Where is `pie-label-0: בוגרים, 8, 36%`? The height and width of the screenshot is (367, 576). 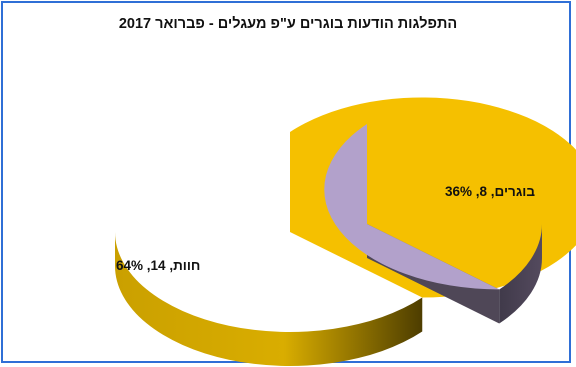
pie-label-0: בוגרים, 8, 36% is located at coordinates (490, 191).